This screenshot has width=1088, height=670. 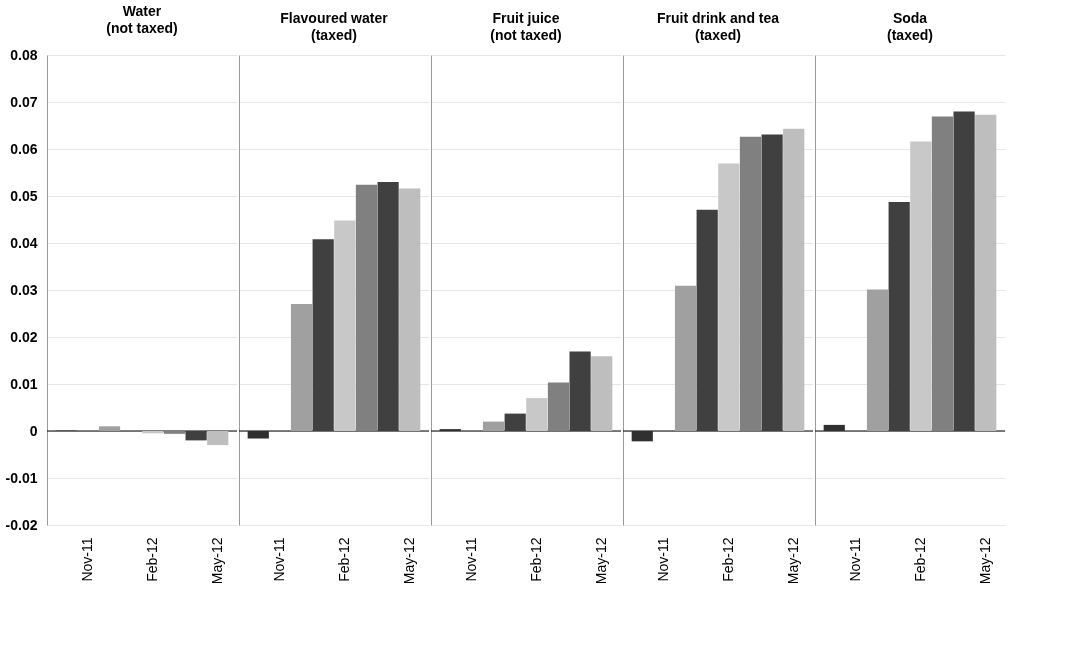 I want to click on y-tick-label: 0.08, so click(x=24, y=54).